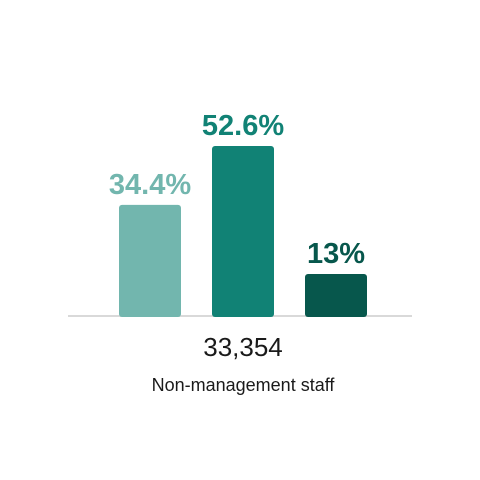  Describe the element at coordinates (336, 254) in the screenshot. I see `bar-value-label-3: 13%` at that location.